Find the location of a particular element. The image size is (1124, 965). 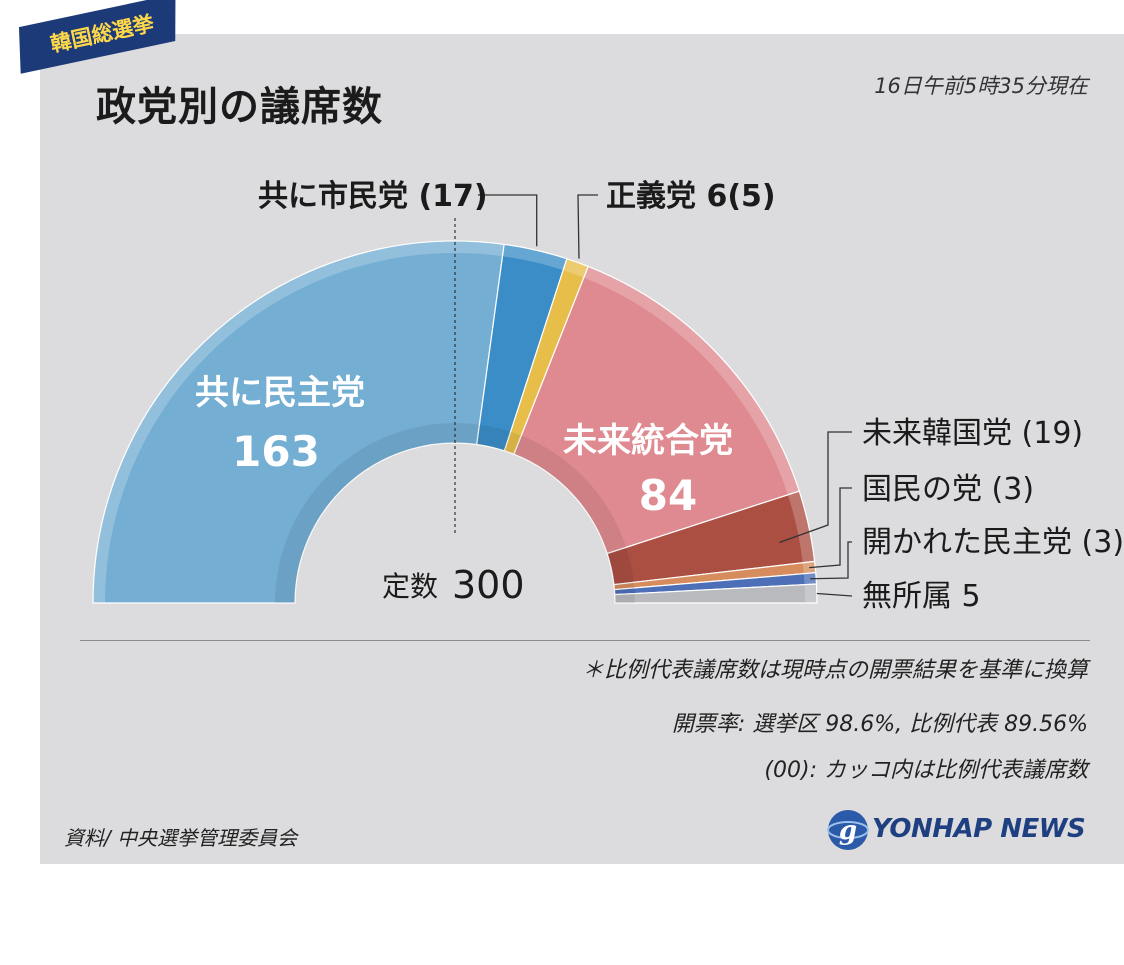

note-proportional: ＊比例代表議席数は現時点の開票結果を基準に換算 is located at coordinates (834, 670).